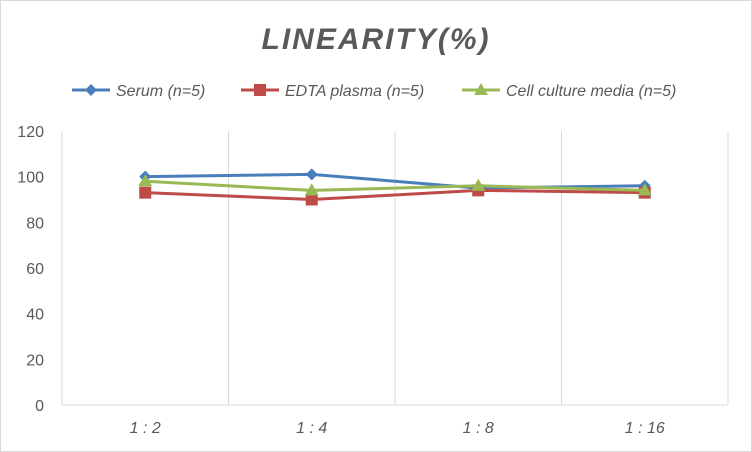 The image size is (752, 452). What do you see at coordinates (145, 428) in the screenshot?
I see `x-tick-label: 1 : 2` at bounding box center [145, 428].